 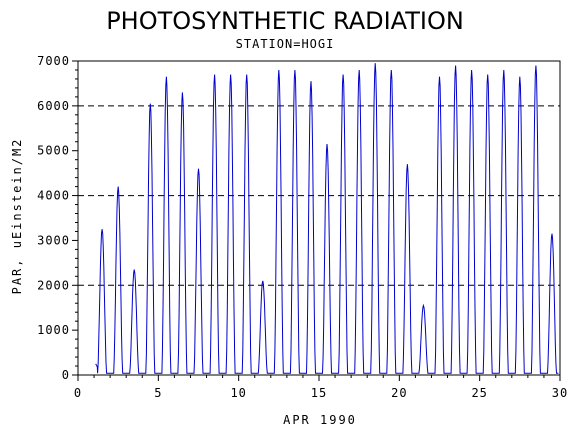 What do you see at coordinates (399, 393) in the screenshot?
I see `x-tick-label: 20` at bounding box center [399, 393].